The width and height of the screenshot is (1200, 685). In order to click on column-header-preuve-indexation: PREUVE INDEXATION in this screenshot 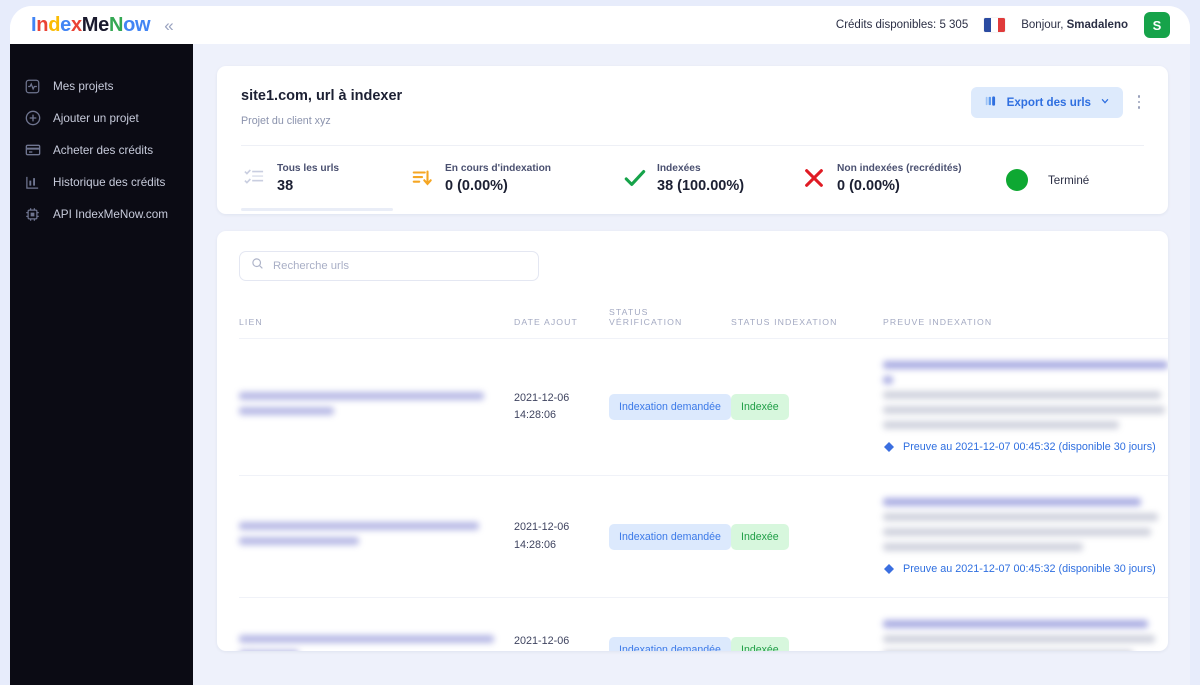, I will do `click(938, 322)`.